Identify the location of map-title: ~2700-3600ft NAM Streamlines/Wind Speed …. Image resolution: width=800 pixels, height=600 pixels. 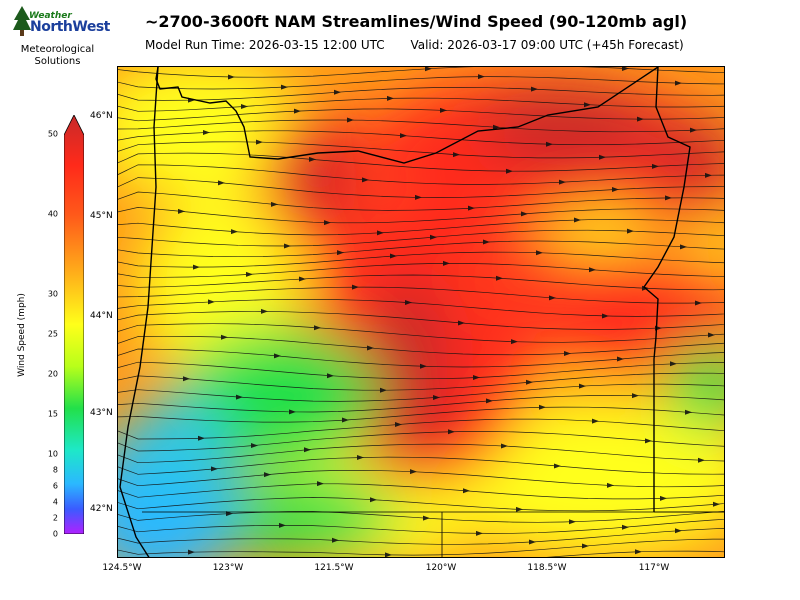
(416, 21).